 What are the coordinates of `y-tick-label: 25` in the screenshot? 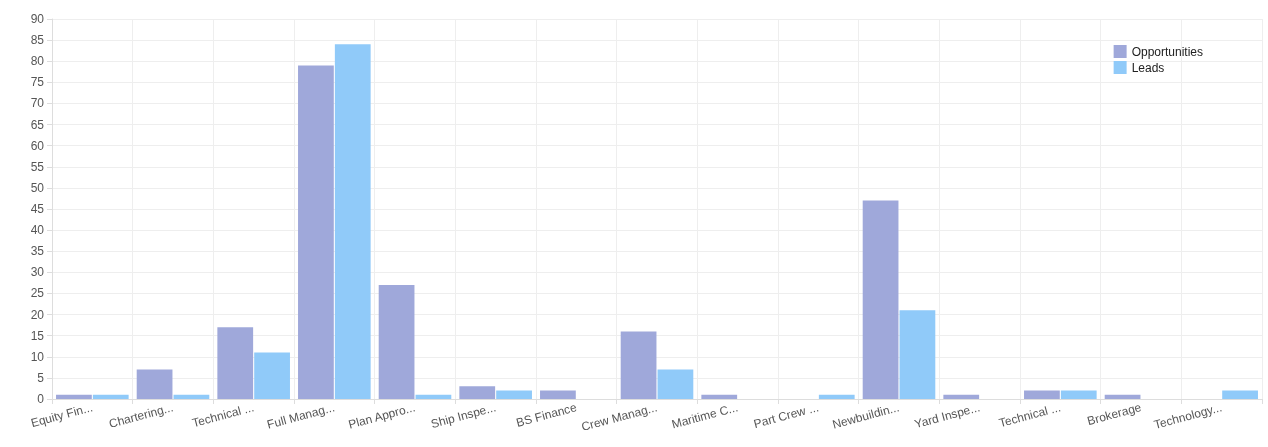 It's located at (37, 293).